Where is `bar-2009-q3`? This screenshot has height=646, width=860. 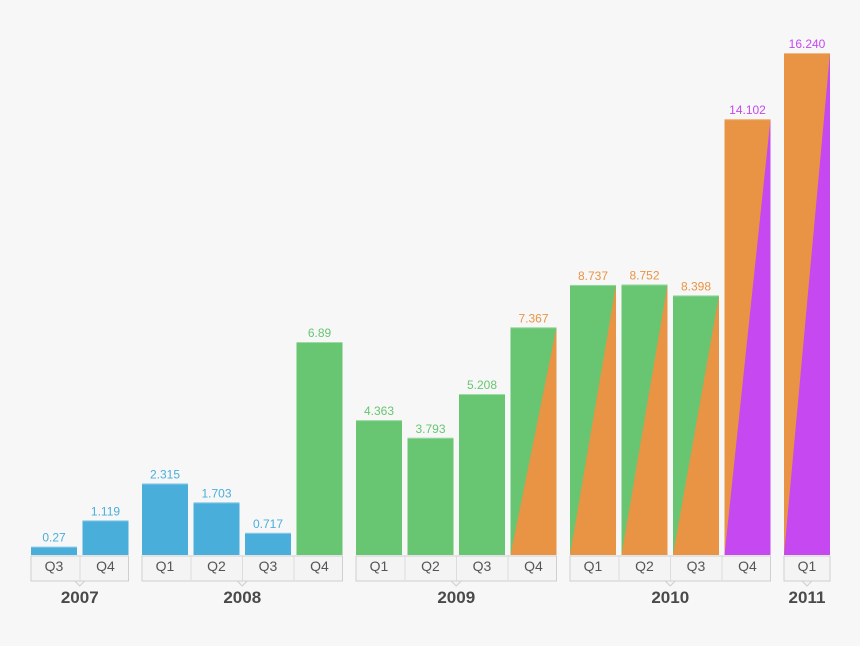
bar-2009-q3 is located at coordinates (482, 474).